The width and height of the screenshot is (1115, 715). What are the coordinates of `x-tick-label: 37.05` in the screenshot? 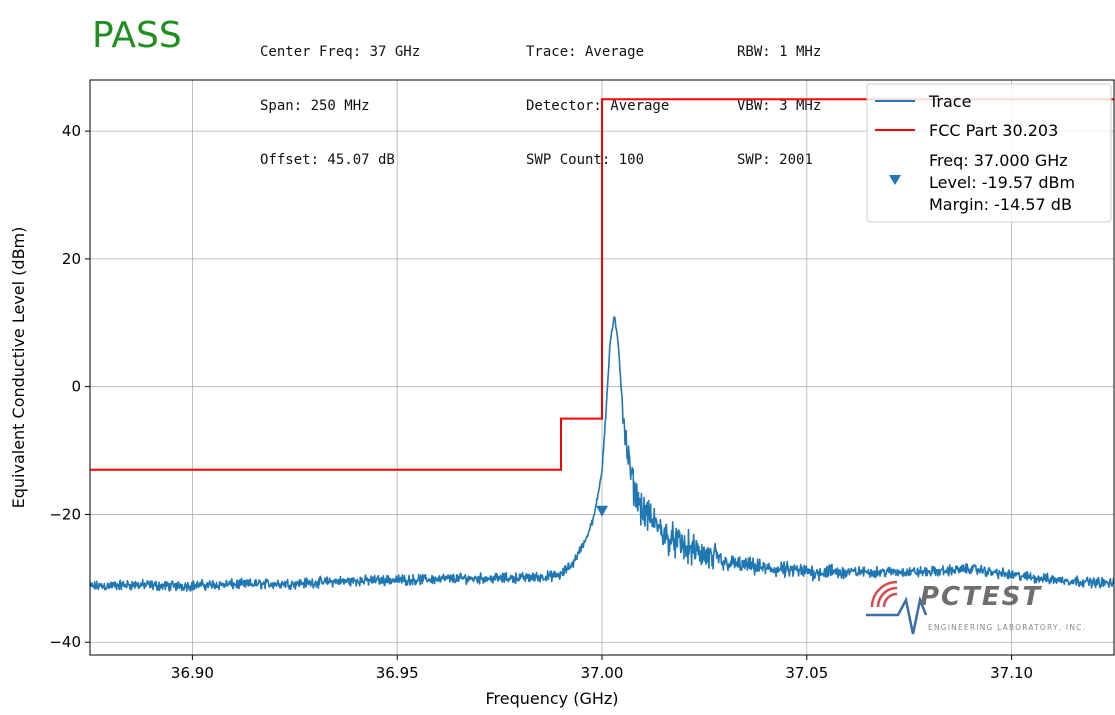 It's located at (806, 673).